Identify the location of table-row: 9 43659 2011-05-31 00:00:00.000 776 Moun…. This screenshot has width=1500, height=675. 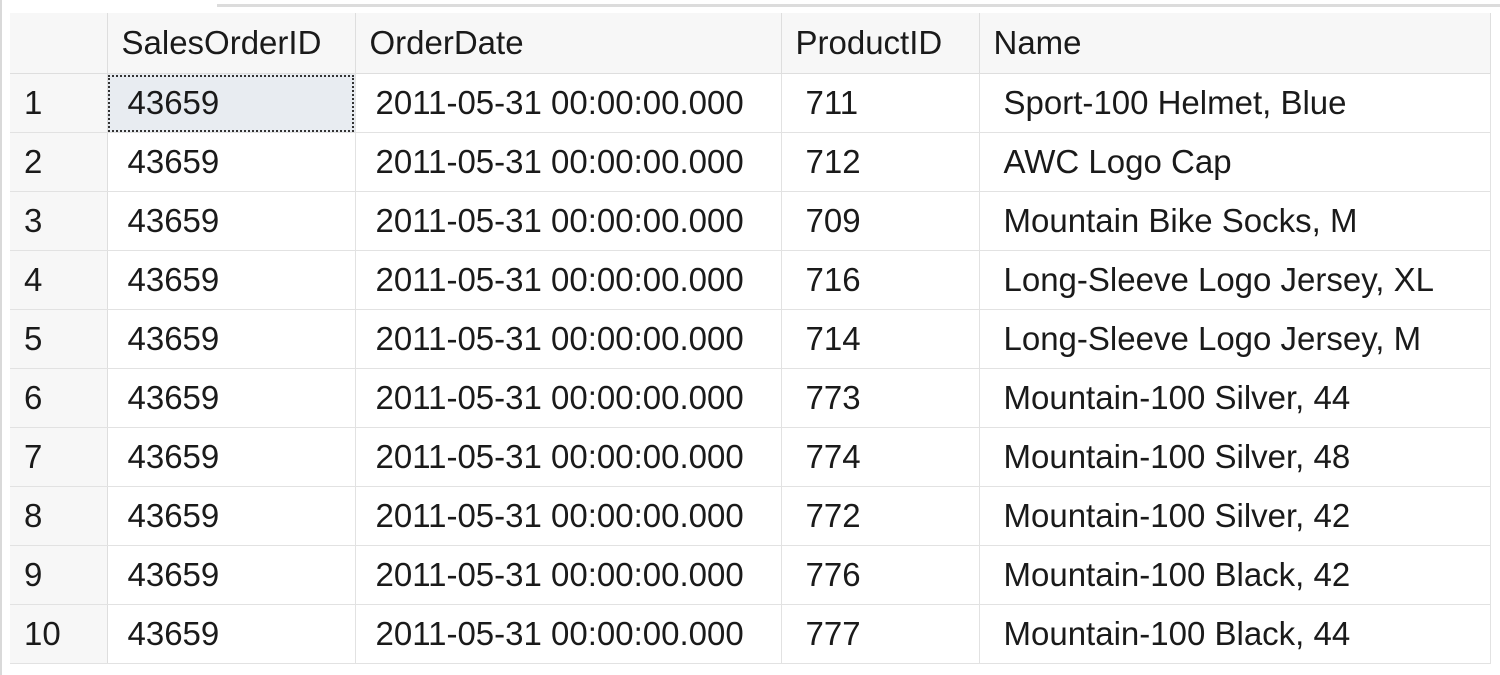
(750, 575).